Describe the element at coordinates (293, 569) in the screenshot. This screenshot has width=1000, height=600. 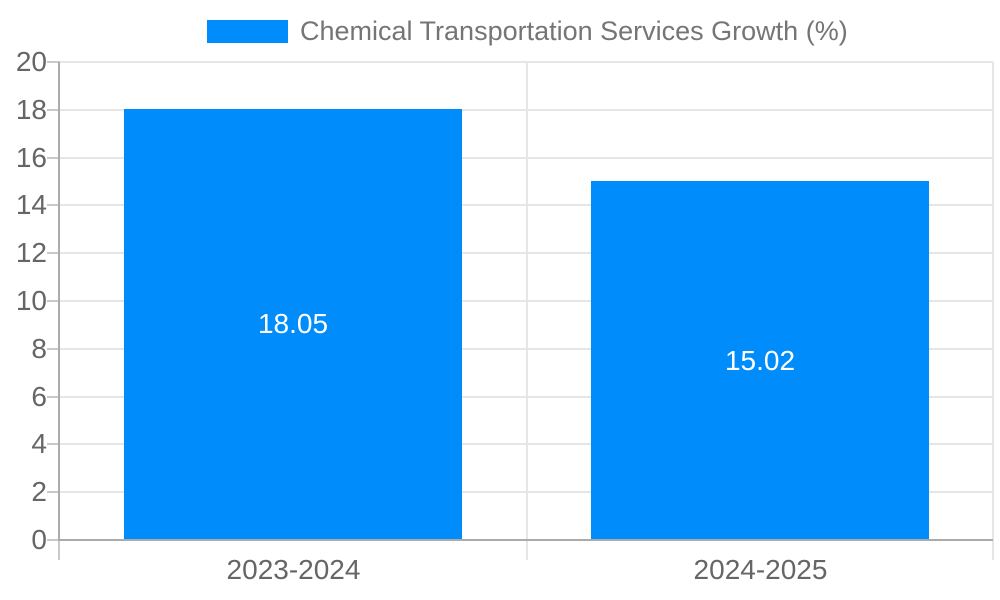
I see `x-category-label: 2023-2024` at that location.